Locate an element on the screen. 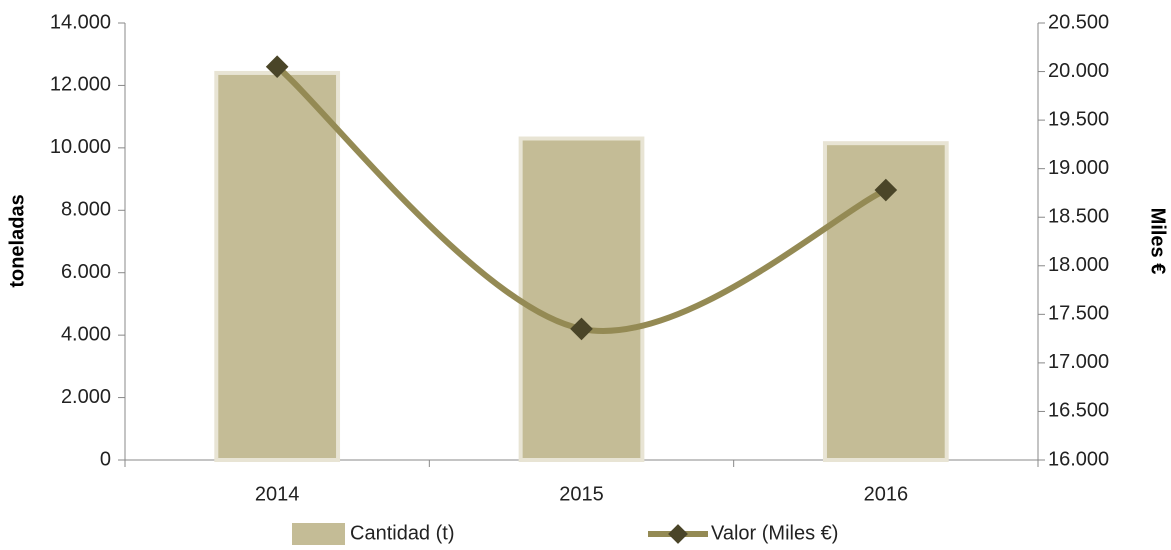 The width and height of the screenshot is (1171, 550). x-tick-label: 2016 is located at coordinates (886, 494).